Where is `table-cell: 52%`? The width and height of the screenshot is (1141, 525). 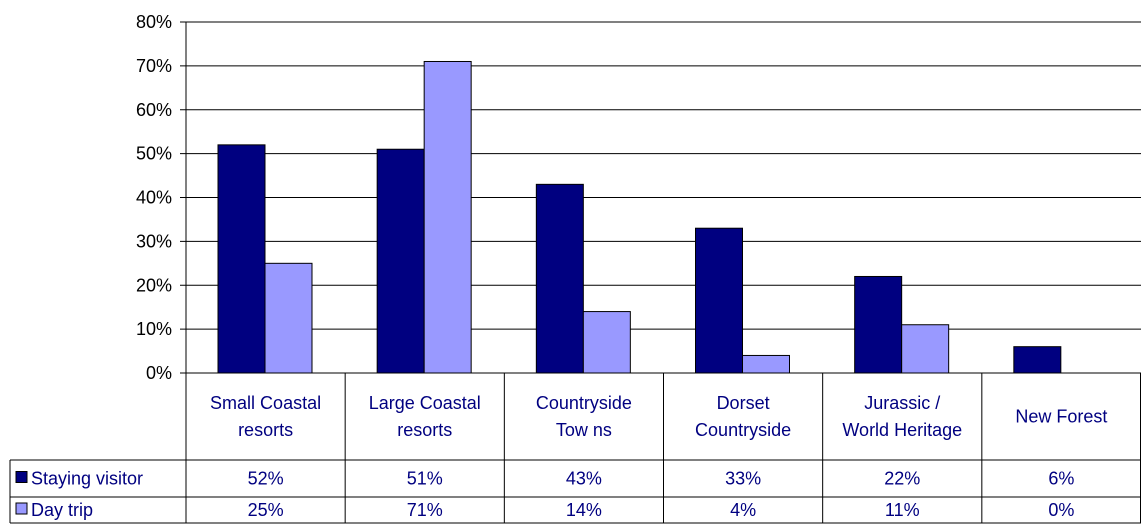 table-cell: 52% is located at coordinates (266, 479).